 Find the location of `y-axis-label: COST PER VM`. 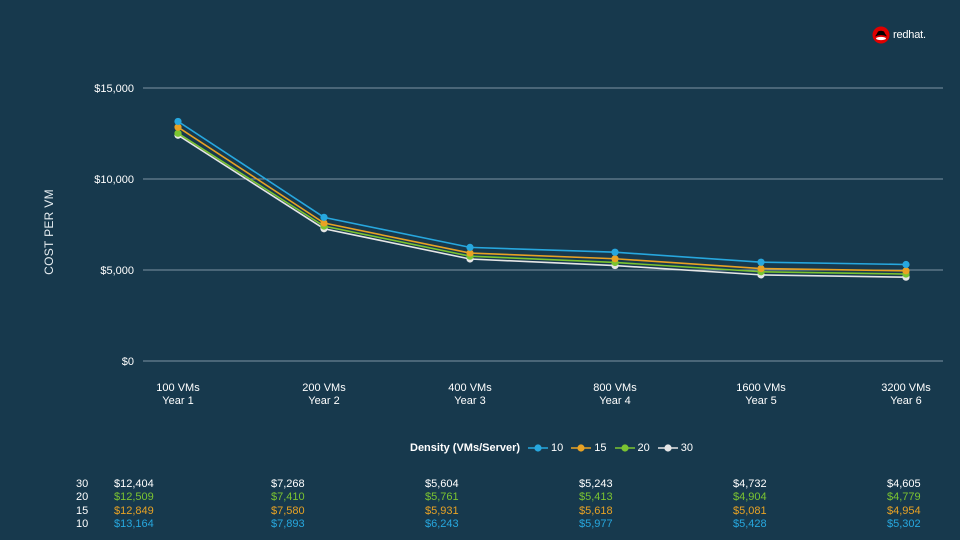

y-axis-label: COST PER VM is located at coordinates (49, 232).